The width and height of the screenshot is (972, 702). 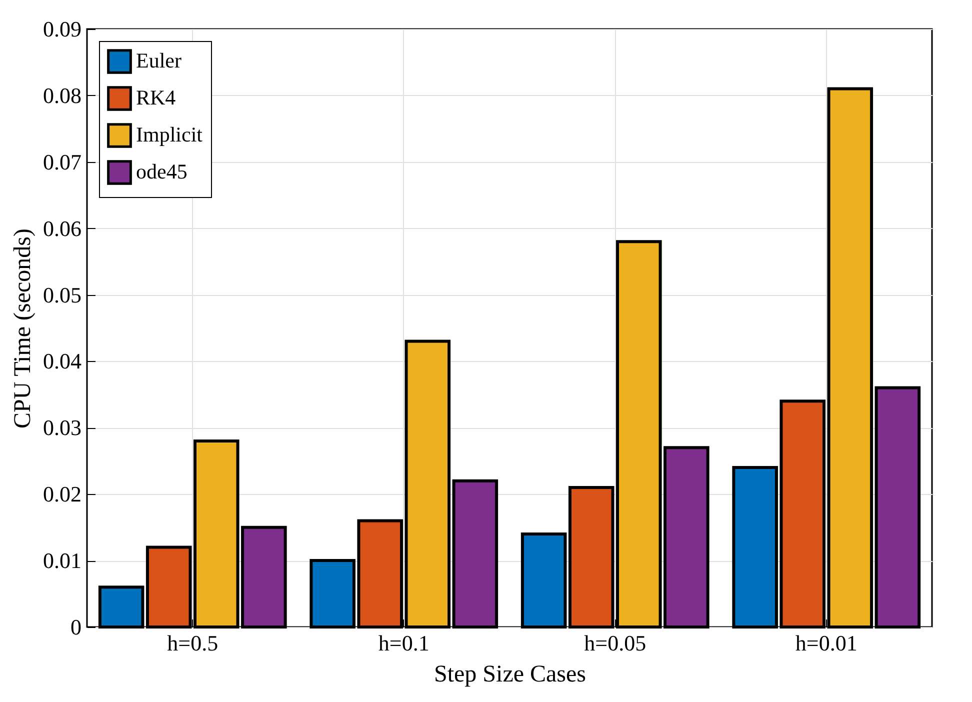 What do you see at coordinates (62, 95) in the screenshot?
I see `y-tick-label: 0.08` at bounding box center [62, 95].